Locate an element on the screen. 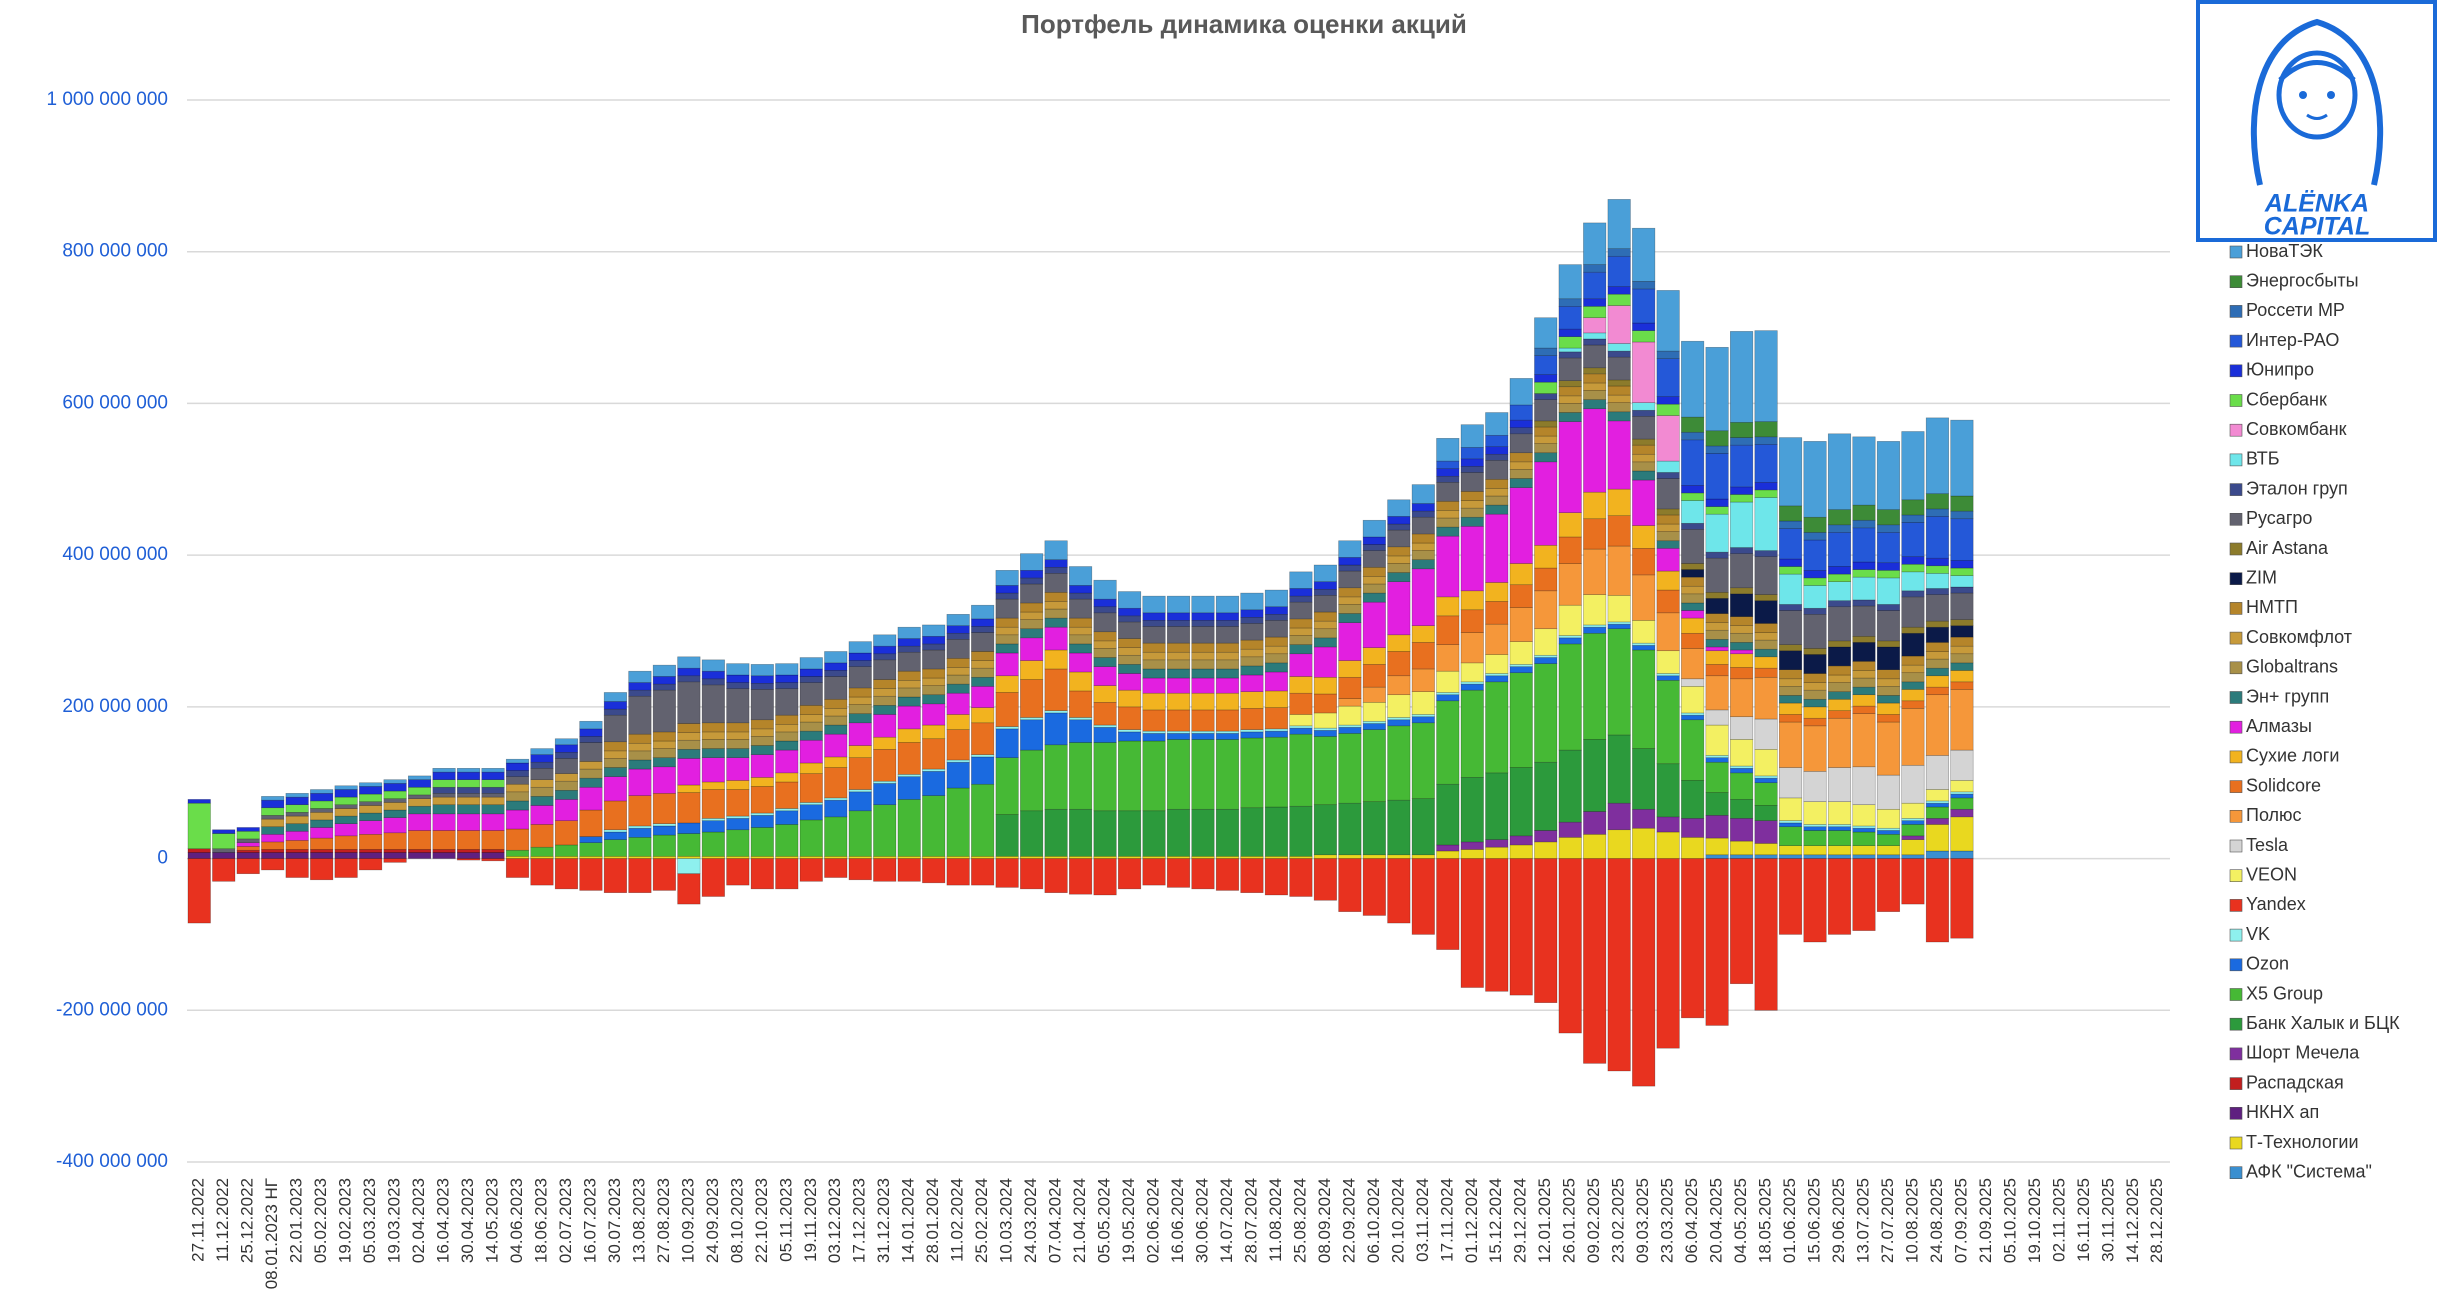 The width and height of the screenshot is (2438, 1314). legend-label: Энергосбыты is located at coordinates (2302, 280).